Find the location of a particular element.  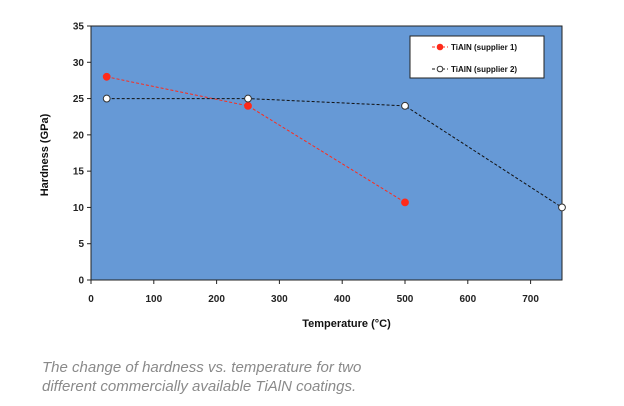

x-axis-ticks: 0 100 200 300 400 500 600 700 is located at coordinates (313, 292).